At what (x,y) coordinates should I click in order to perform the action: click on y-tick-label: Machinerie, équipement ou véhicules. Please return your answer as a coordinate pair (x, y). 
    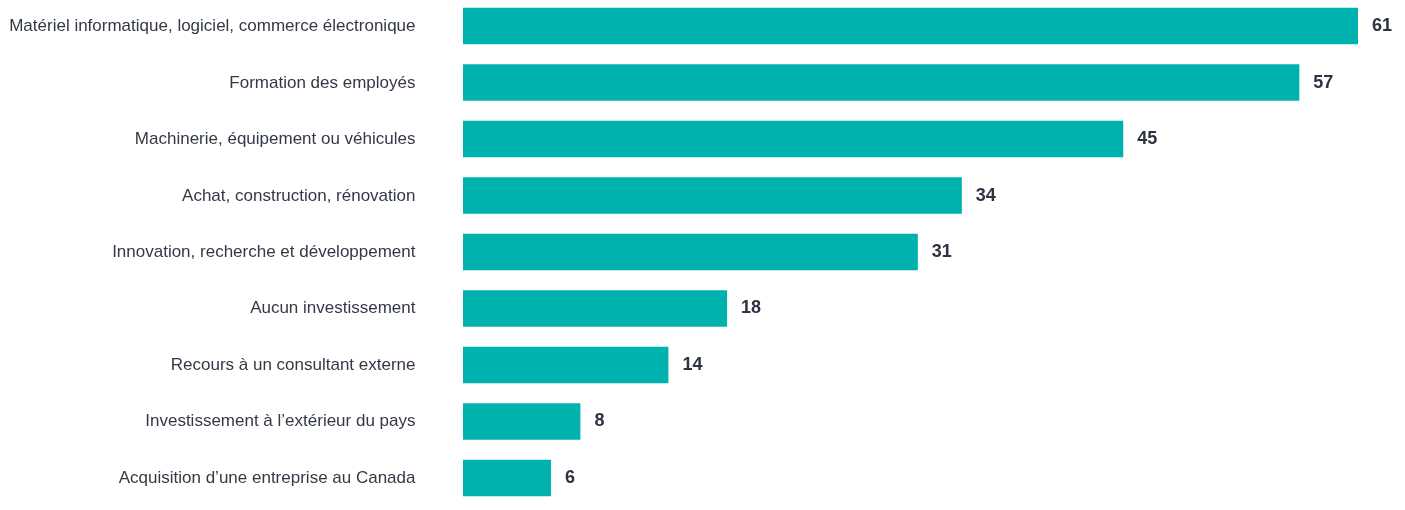
    Looking at the image, I should click on (275, 139).